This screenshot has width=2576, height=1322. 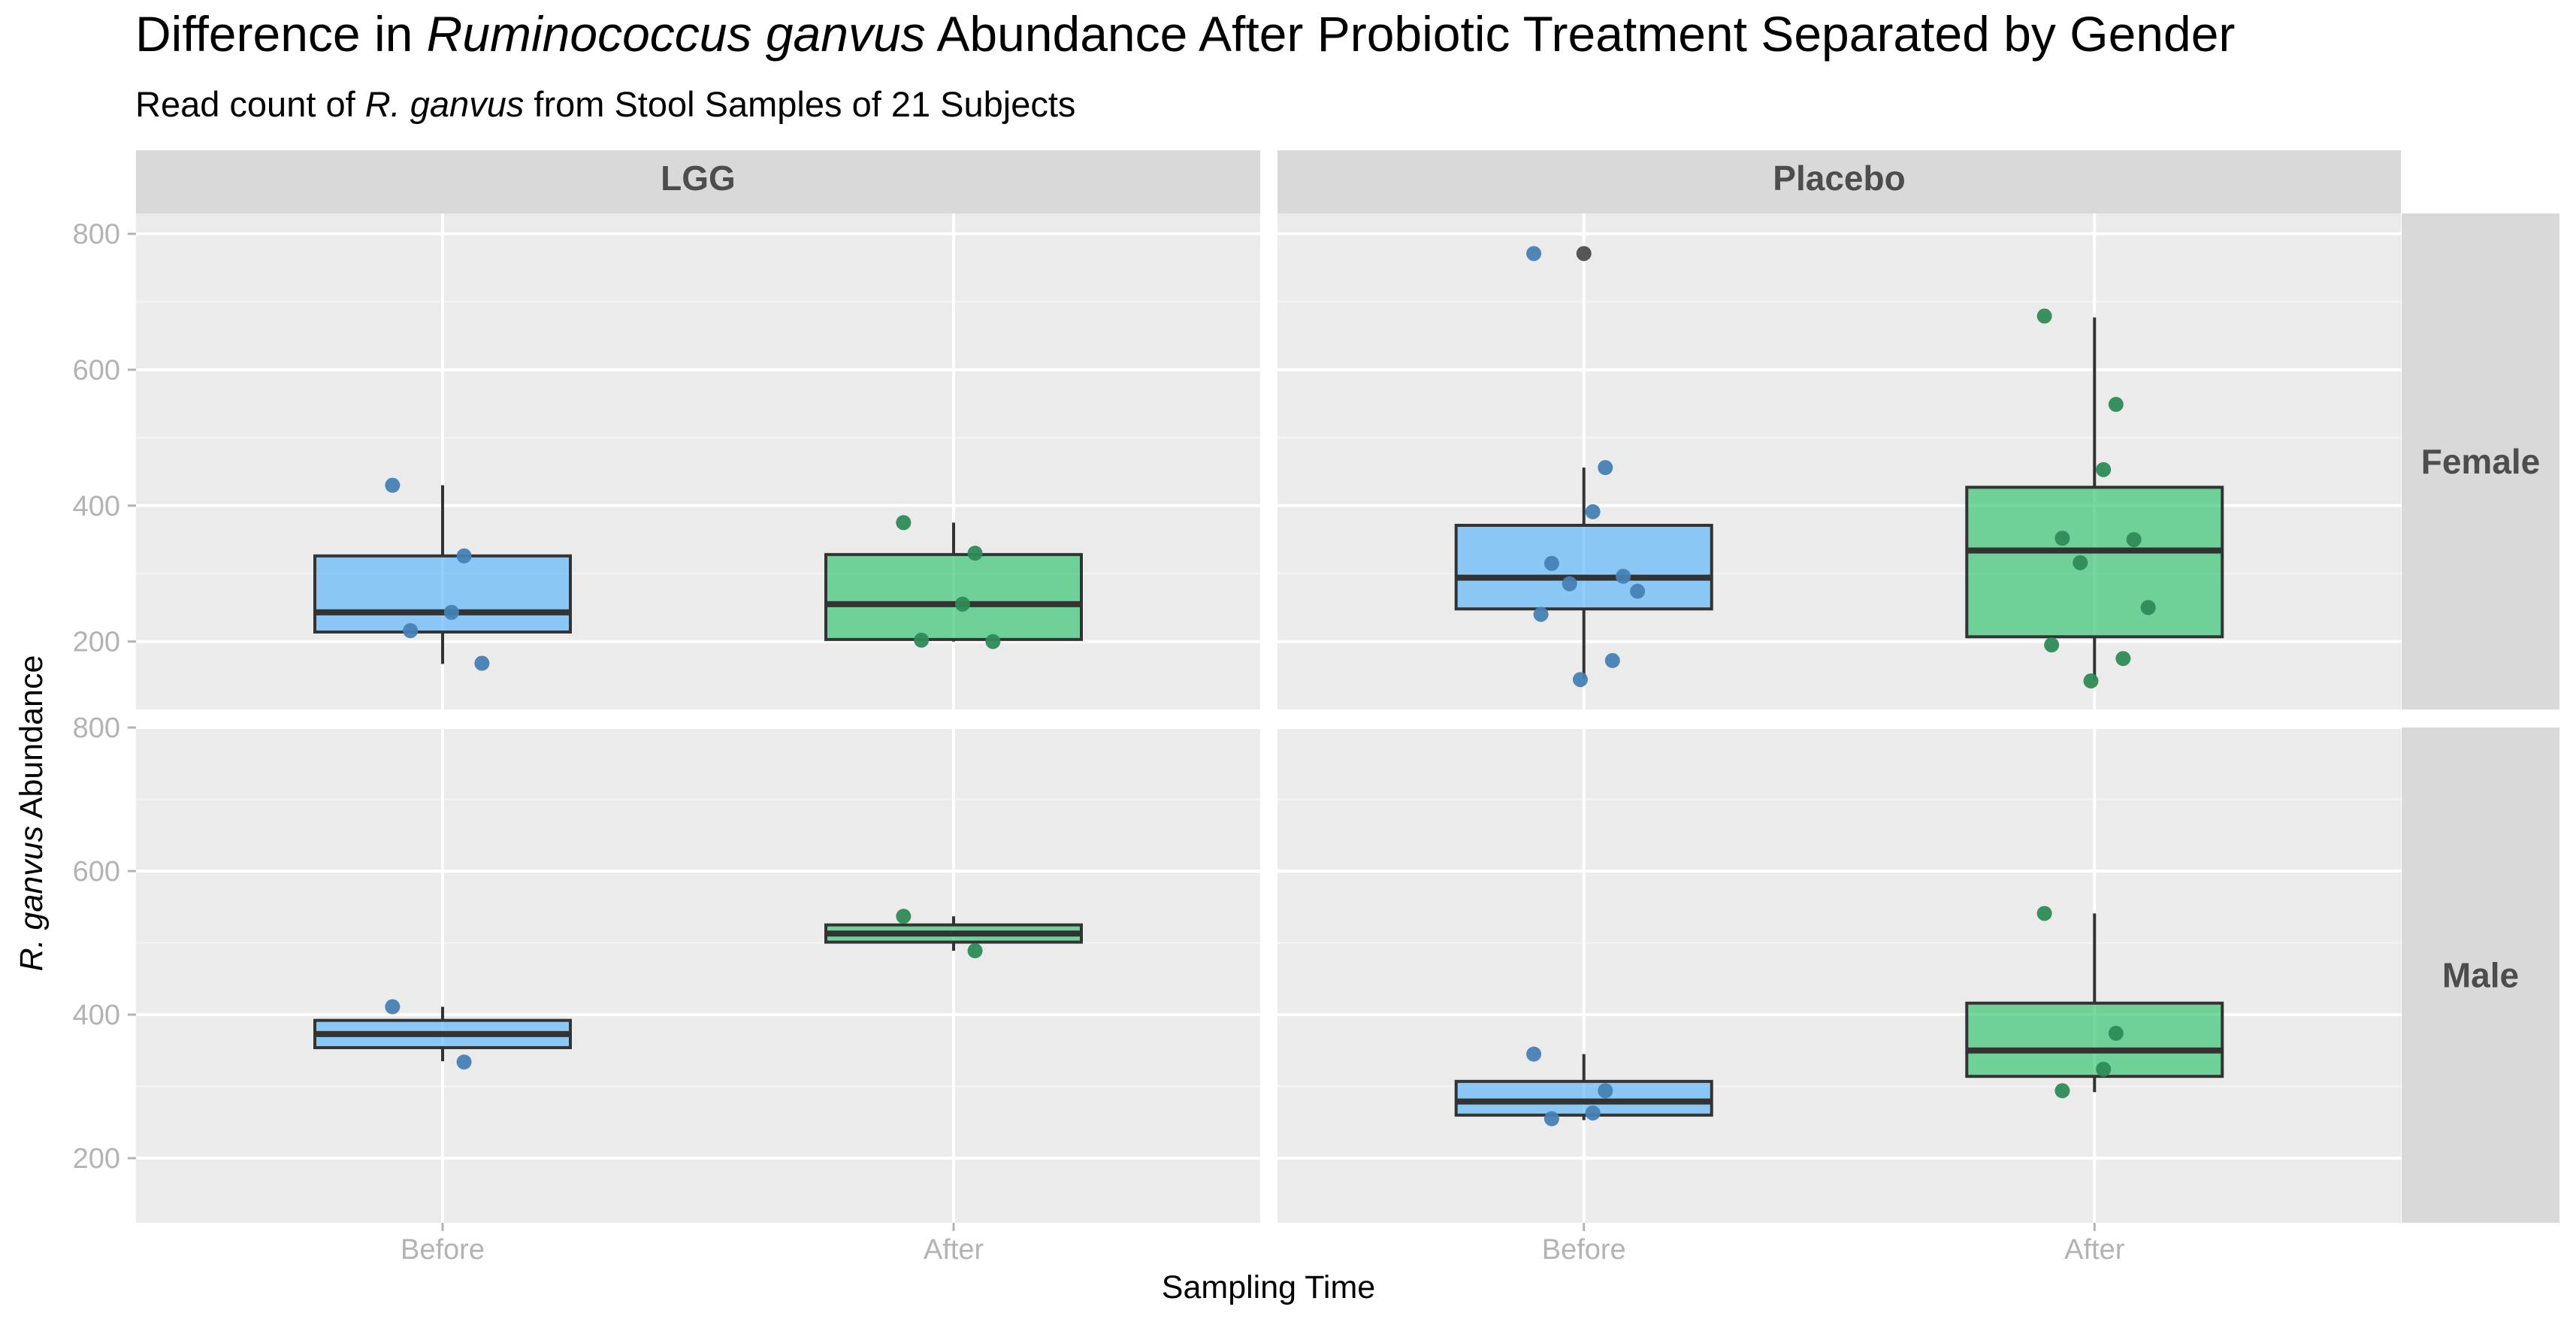 I want to click on chart-title-pre: Difference in, so click(x=281, y=34).